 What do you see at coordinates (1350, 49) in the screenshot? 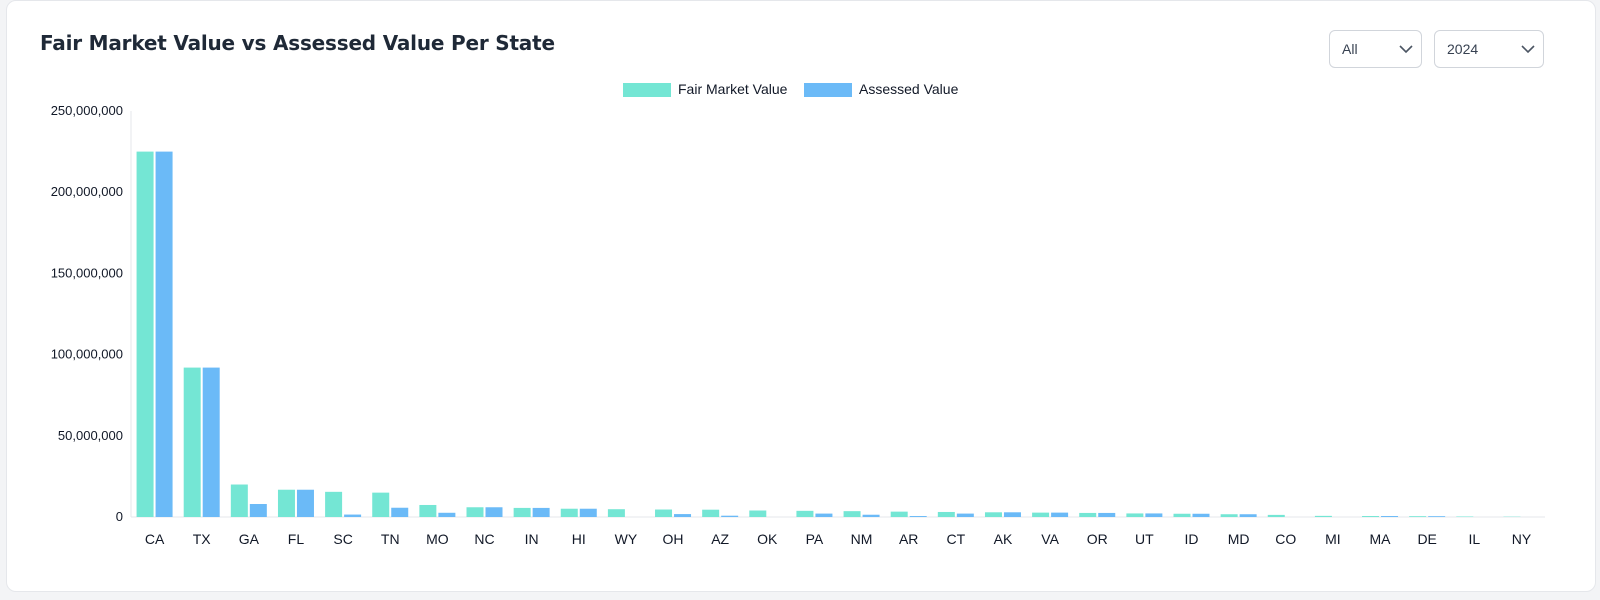
I see `property-type-value: All` at bounding box center [1350, 49].